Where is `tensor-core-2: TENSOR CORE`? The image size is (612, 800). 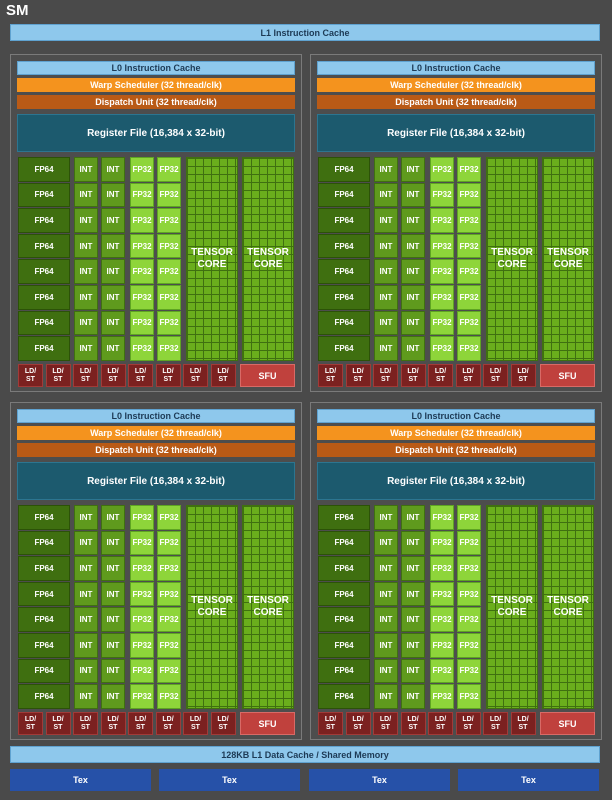 tensor-core-2: TENSOR CORE is located at coordinates (568, 607).